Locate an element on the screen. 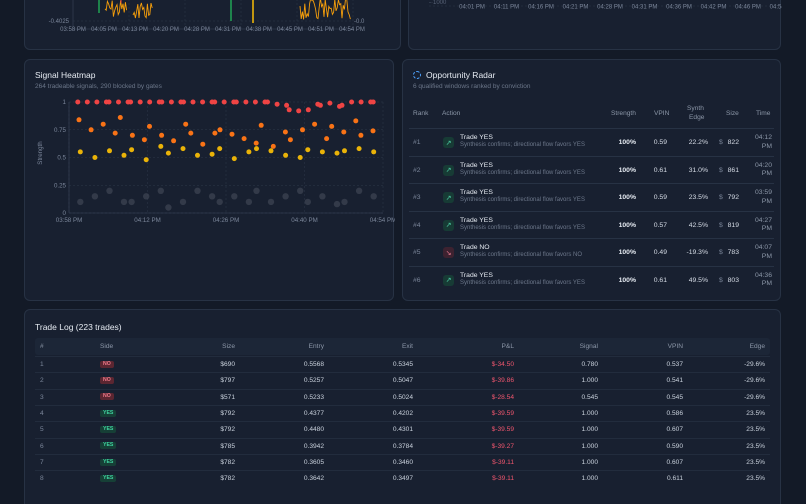 The image size is (806, 504). edge-value: 31.0% is located at coordinates (698, 170).